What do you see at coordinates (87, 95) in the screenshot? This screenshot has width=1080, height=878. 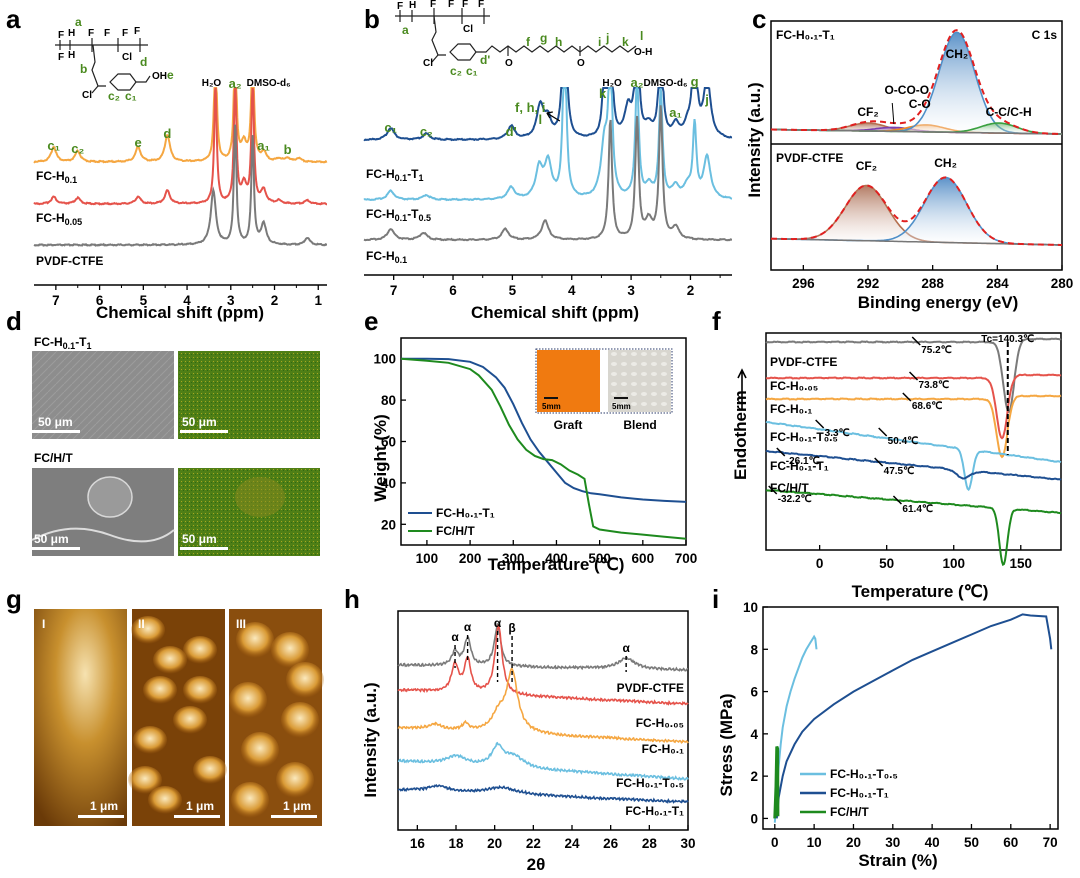 I see `atom-label: Cl` at bounding box center [87, 95].